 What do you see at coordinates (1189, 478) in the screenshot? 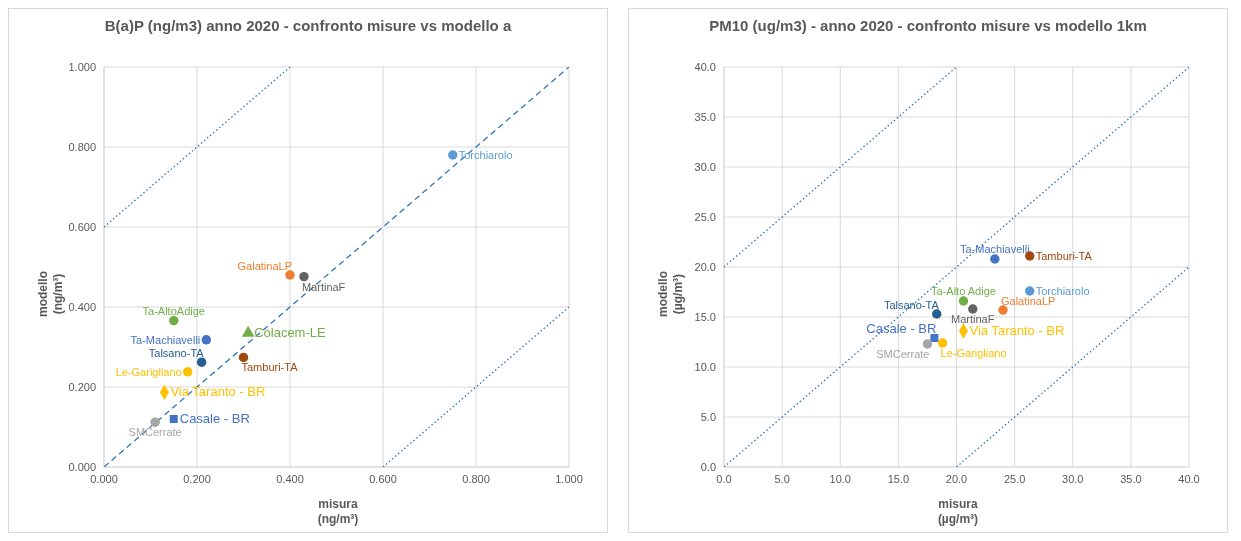
I see `x-tick-label: 40.0` at bounding box center [1189, 478].